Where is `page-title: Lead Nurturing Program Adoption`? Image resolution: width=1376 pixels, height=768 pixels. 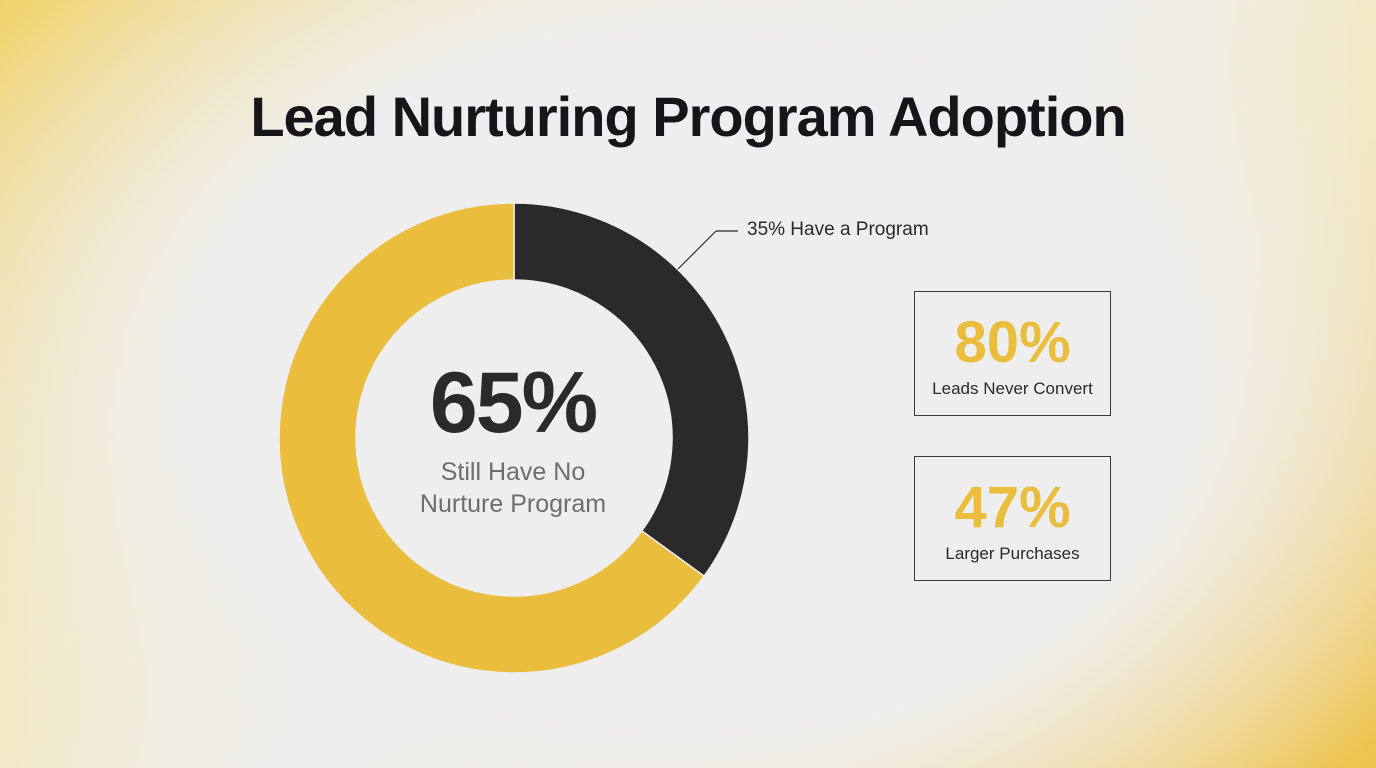 page-title: Lead Nurturing Program Adoption is located at coordinates (688, 116).